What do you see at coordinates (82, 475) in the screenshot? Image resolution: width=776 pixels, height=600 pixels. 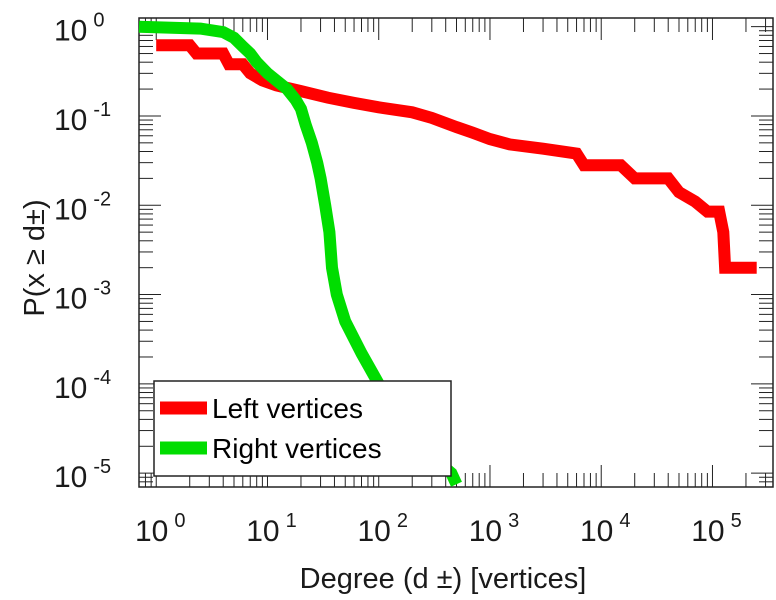 I see `y-tick-label: 10 -5` at bounding box center [82, 475].